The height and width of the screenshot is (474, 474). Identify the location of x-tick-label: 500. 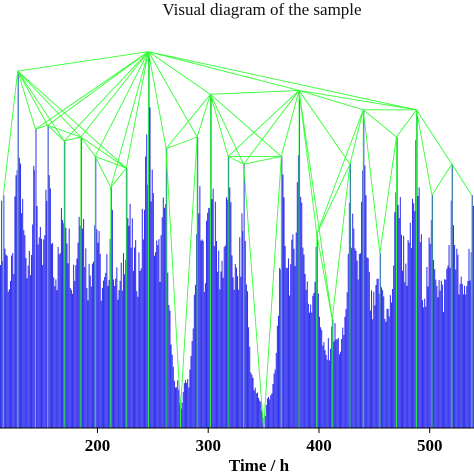
(430, 445).